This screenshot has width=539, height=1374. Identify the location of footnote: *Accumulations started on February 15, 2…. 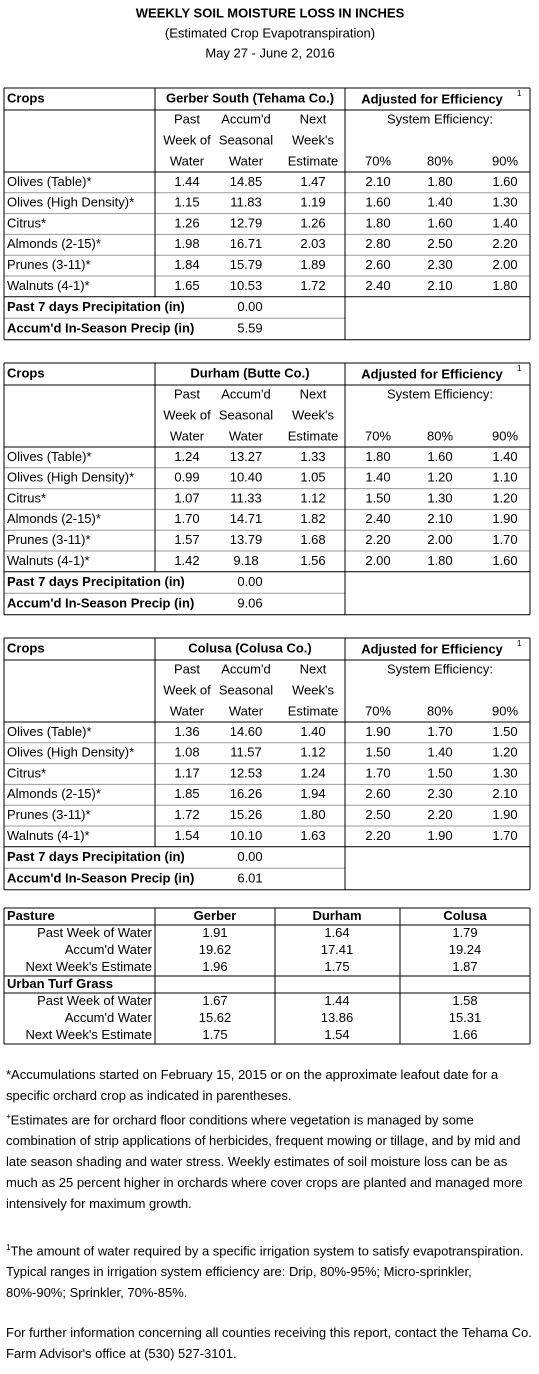
(269, 1085).